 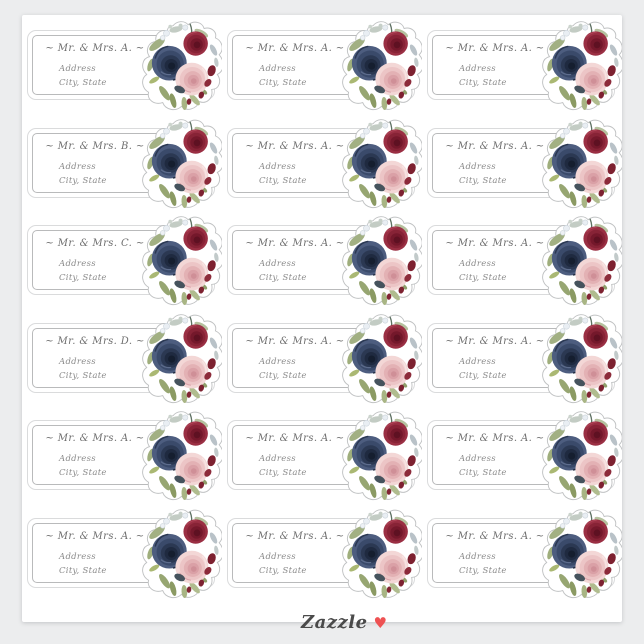 What do you see at coordinates (129, 265) in the screenshot?
I see `address-label-sticker: ~ Mr. & Mrs. C. ~ Address City, State` at bounding box center [129, 265].